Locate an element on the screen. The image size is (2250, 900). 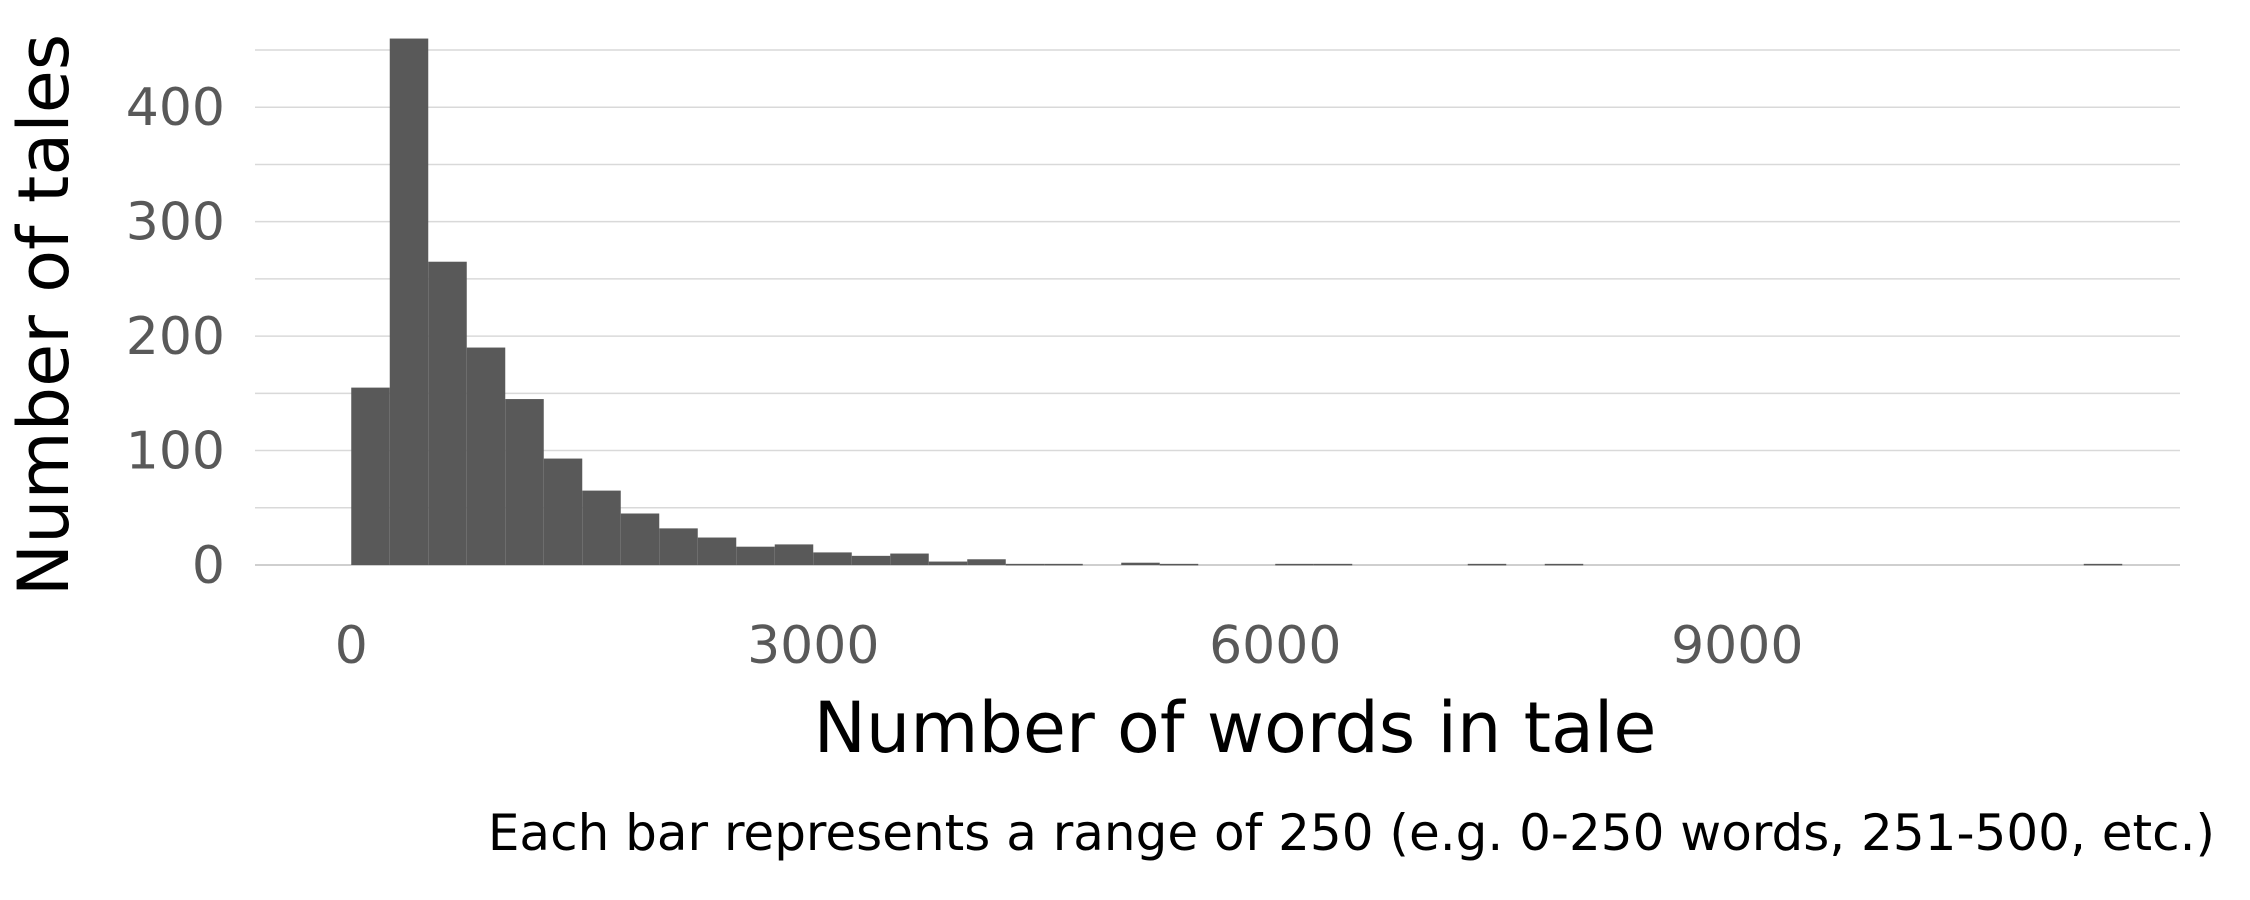
y-axis-title: Number of tales is located at coordinates (44, 315).